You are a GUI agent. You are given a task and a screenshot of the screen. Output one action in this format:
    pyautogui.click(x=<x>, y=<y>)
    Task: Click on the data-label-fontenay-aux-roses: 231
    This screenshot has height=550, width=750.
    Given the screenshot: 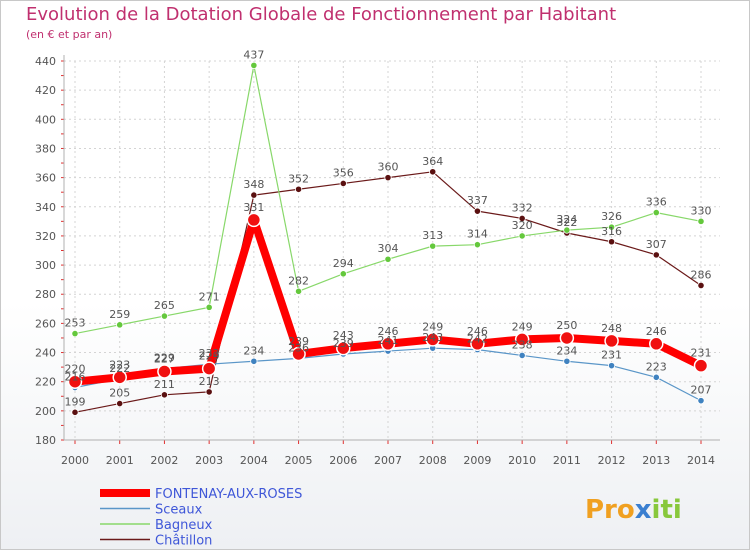 What is the action you would take?
    pyautogui.click(x=701, y=353)
    